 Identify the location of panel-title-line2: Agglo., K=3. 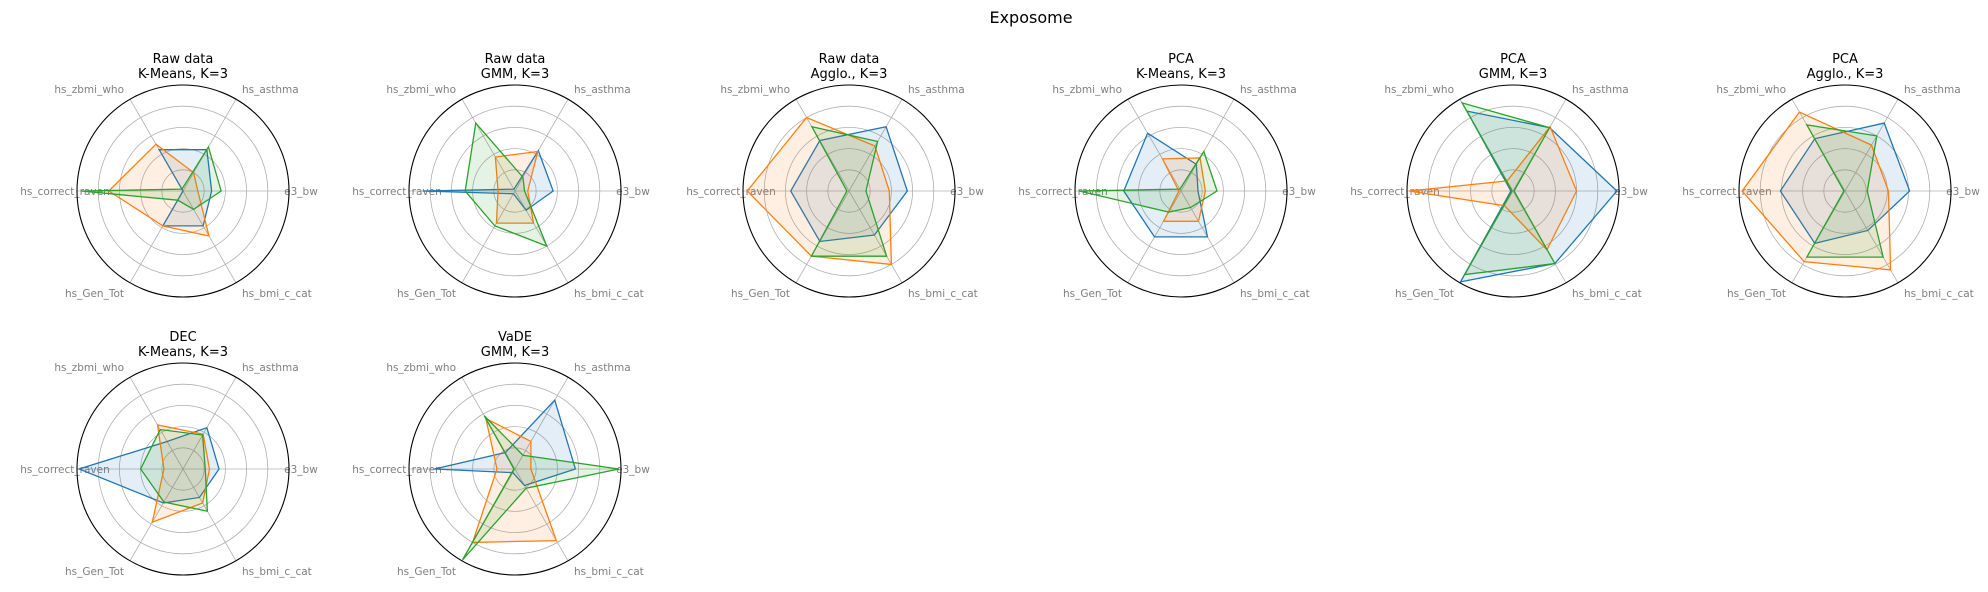
(849, 74).